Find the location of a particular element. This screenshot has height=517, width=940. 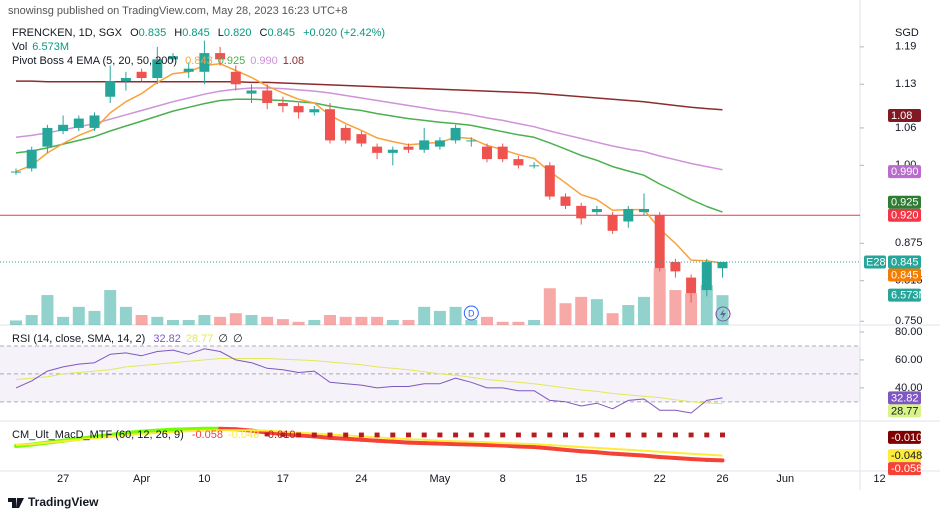

x-tick-label: Apr is located at coordinates (141, 479).